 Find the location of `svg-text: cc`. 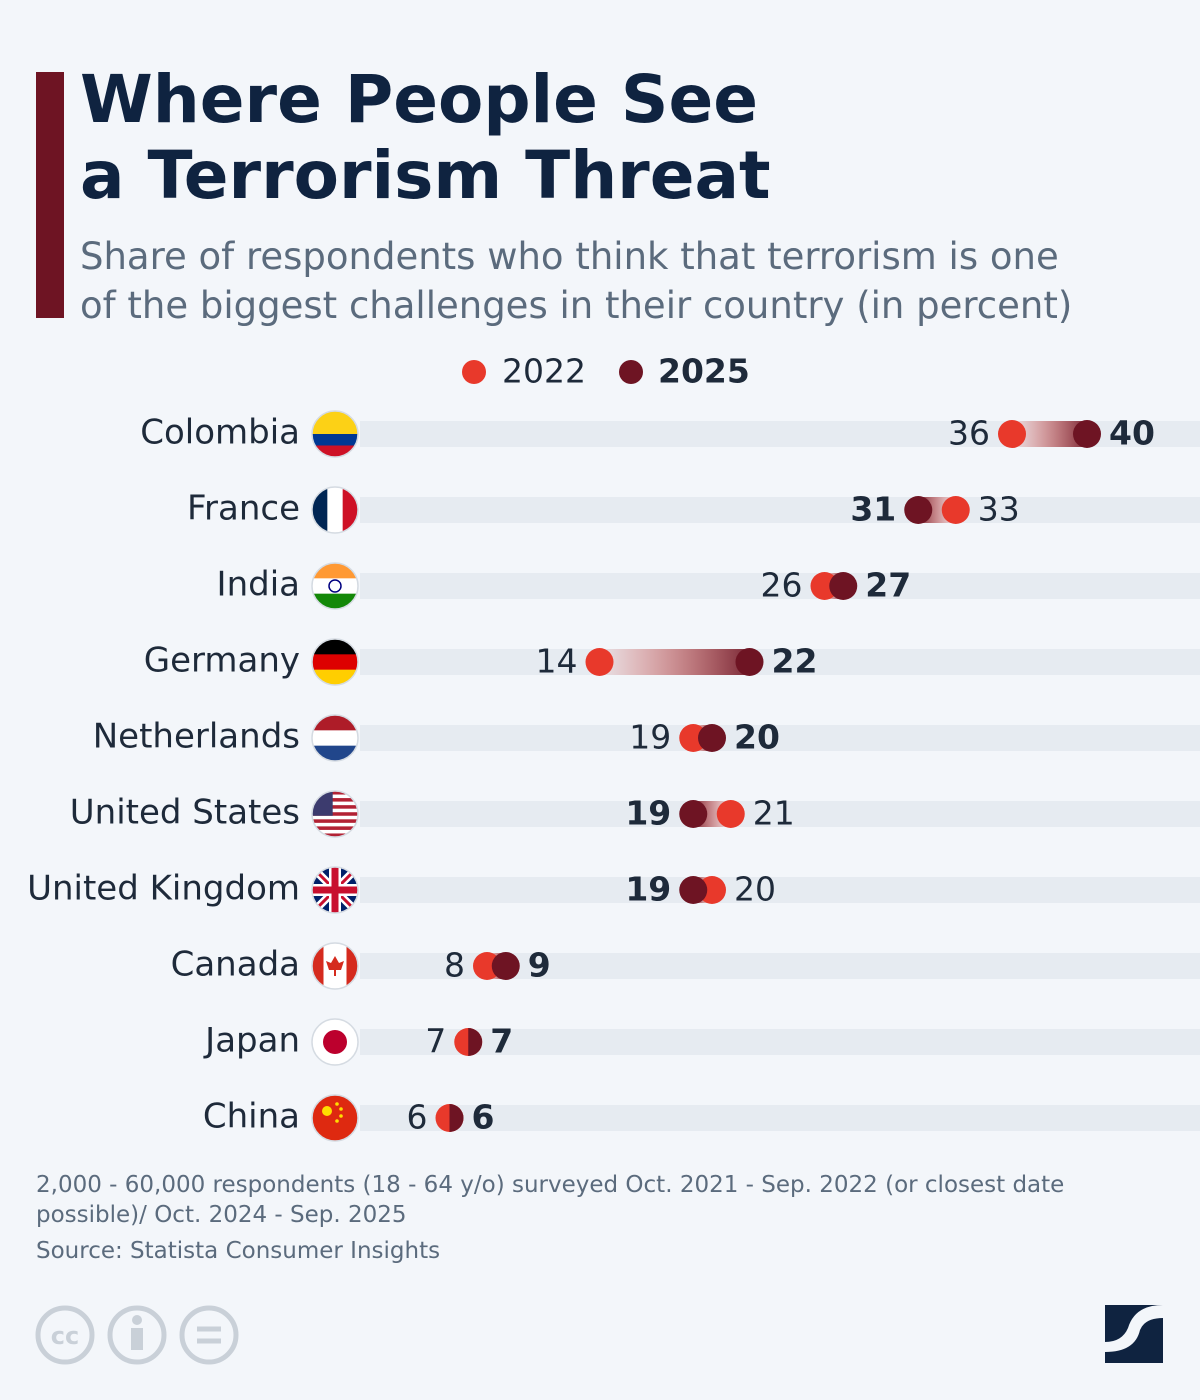

svg-text: cc is located at coordinates (65, 1336).